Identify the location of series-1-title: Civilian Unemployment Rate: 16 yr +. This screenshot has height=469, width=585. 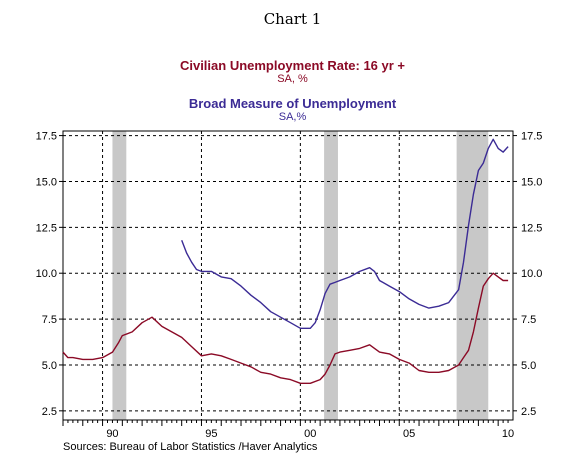
(292, 65).